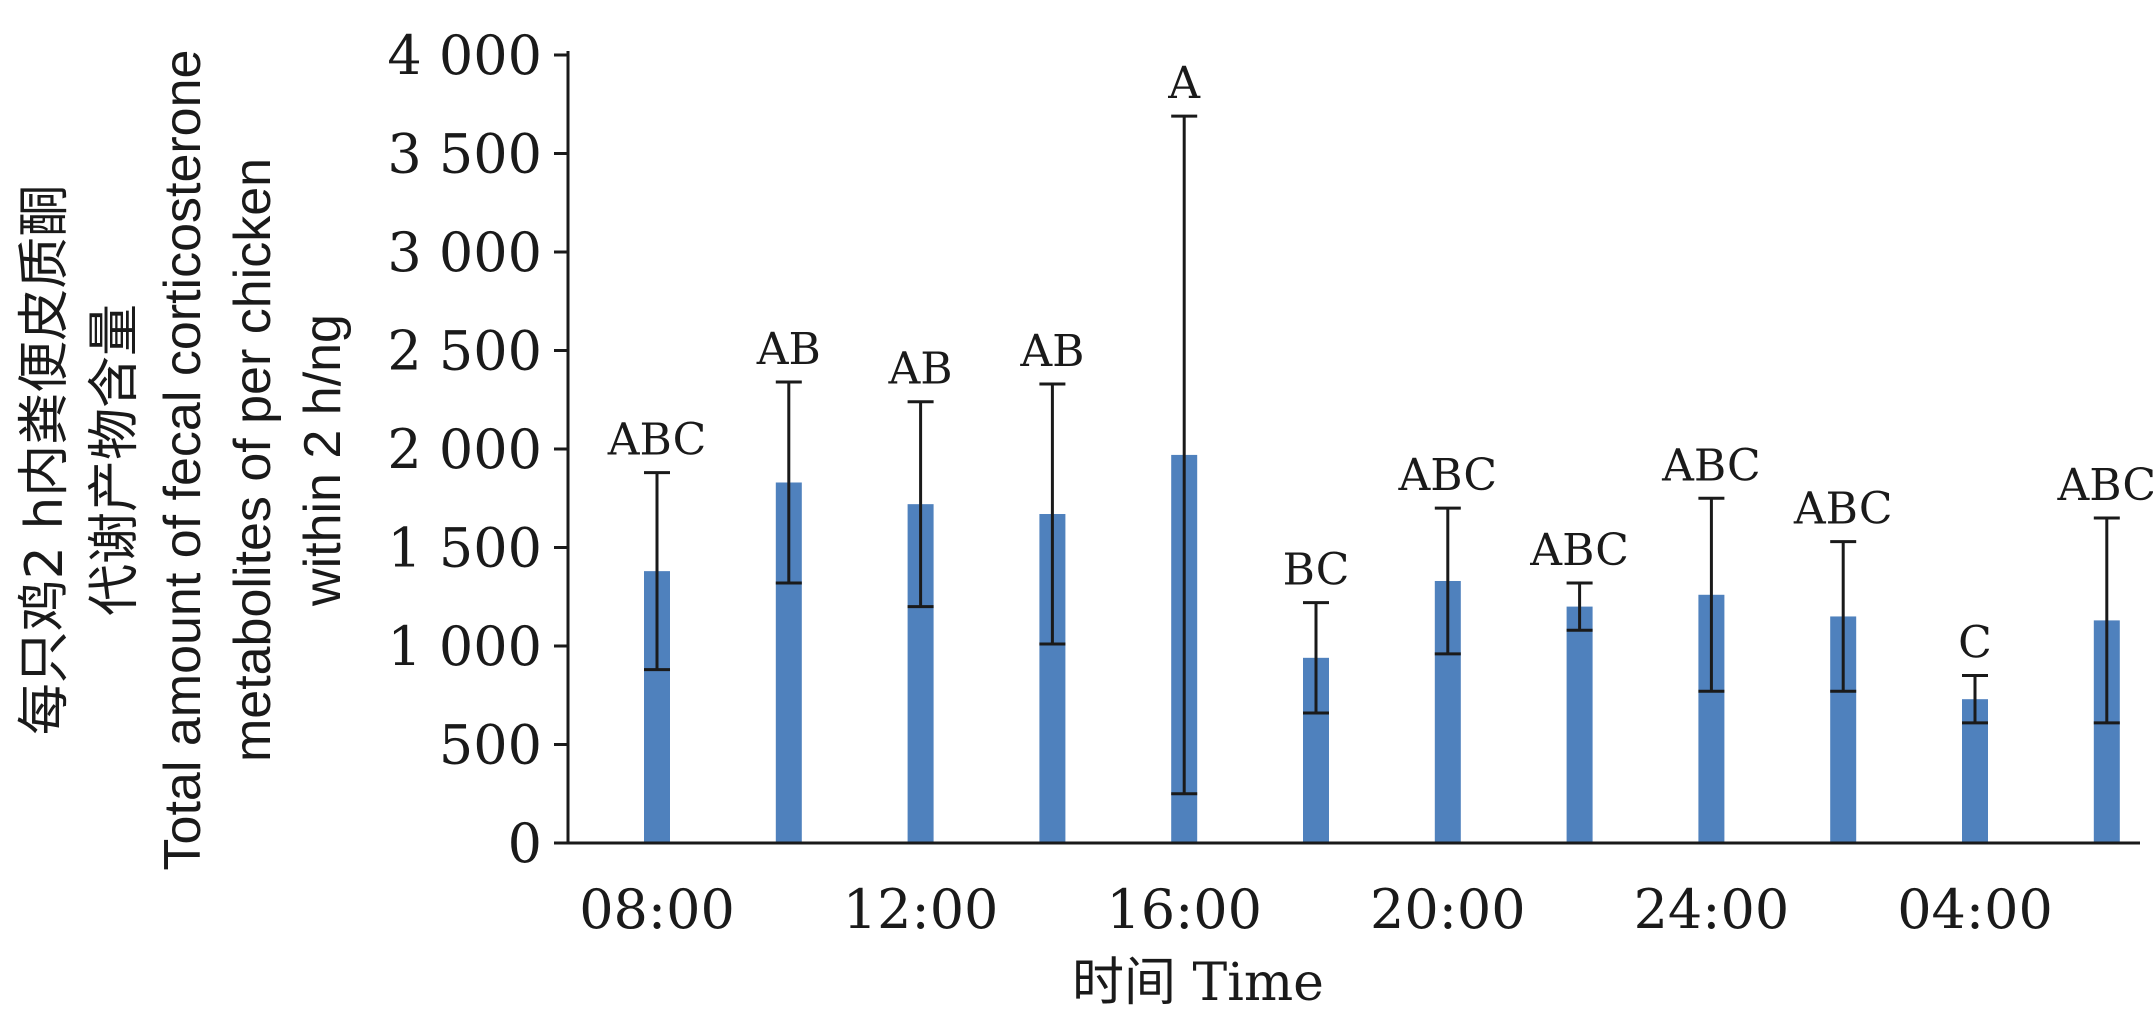 Image resolution: width=2153 pixels, height=1021 pixels. What do you see at coordinates (1316, 909) in the screenshot?
I see `x-axis-ticks: 08:00 12:00 16:00 20:00 24:00 04:00` at bounding box center [1316, 909].